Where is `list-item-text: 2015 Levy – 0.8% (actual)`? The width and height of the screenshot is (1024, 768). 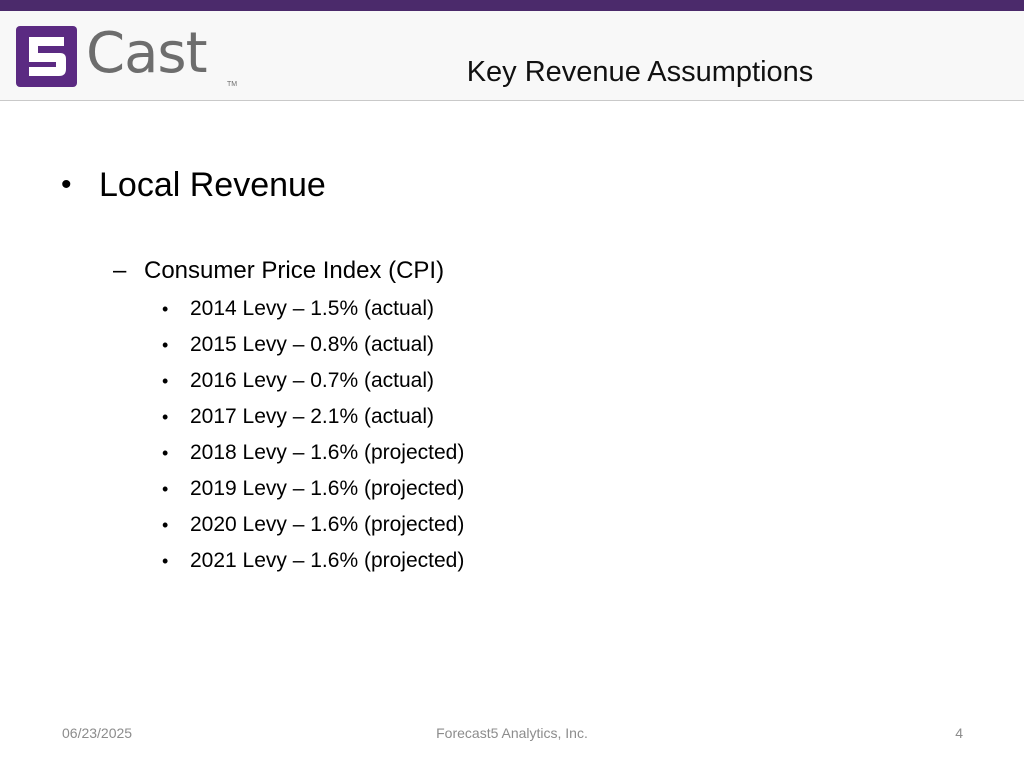
list-item-text: 2015 Levy – 0.8% (actual) is located at coordinates (312, 344).